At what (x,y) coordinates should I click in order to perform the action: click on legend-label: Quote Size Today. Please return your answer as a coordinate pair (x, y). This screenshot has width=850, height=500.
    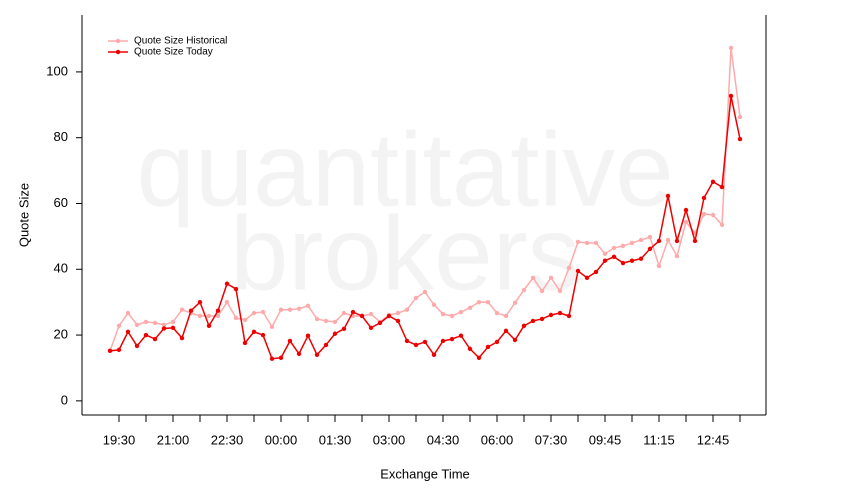
    Looking at the image, I should click on (173, 52).